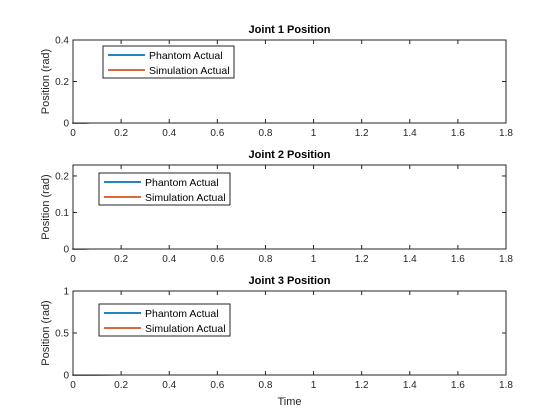 The width and height of the screenshot is (560, 420). Describe the element at coordinates (62, 334) in the screenshot. I see `y-tick-label: 0.5` at that location.